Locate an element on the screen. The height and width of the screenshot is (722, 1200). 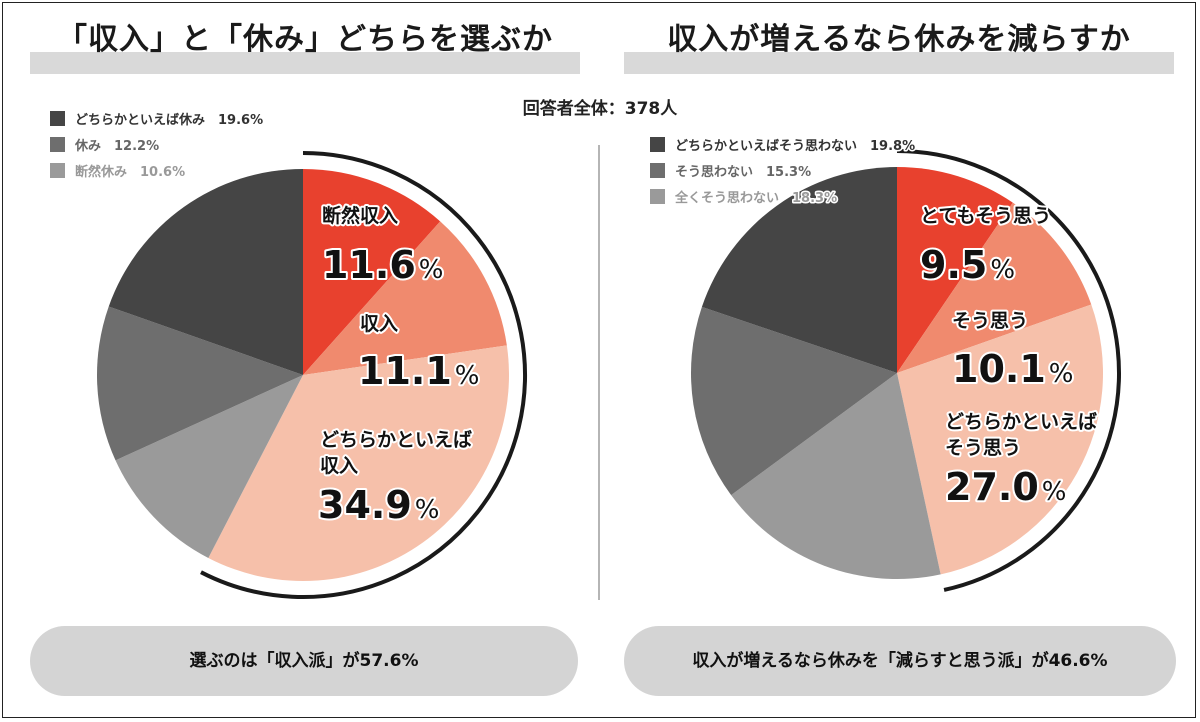
respondents-note: 回答者全体：378人 is located at coordinates (600, 109).